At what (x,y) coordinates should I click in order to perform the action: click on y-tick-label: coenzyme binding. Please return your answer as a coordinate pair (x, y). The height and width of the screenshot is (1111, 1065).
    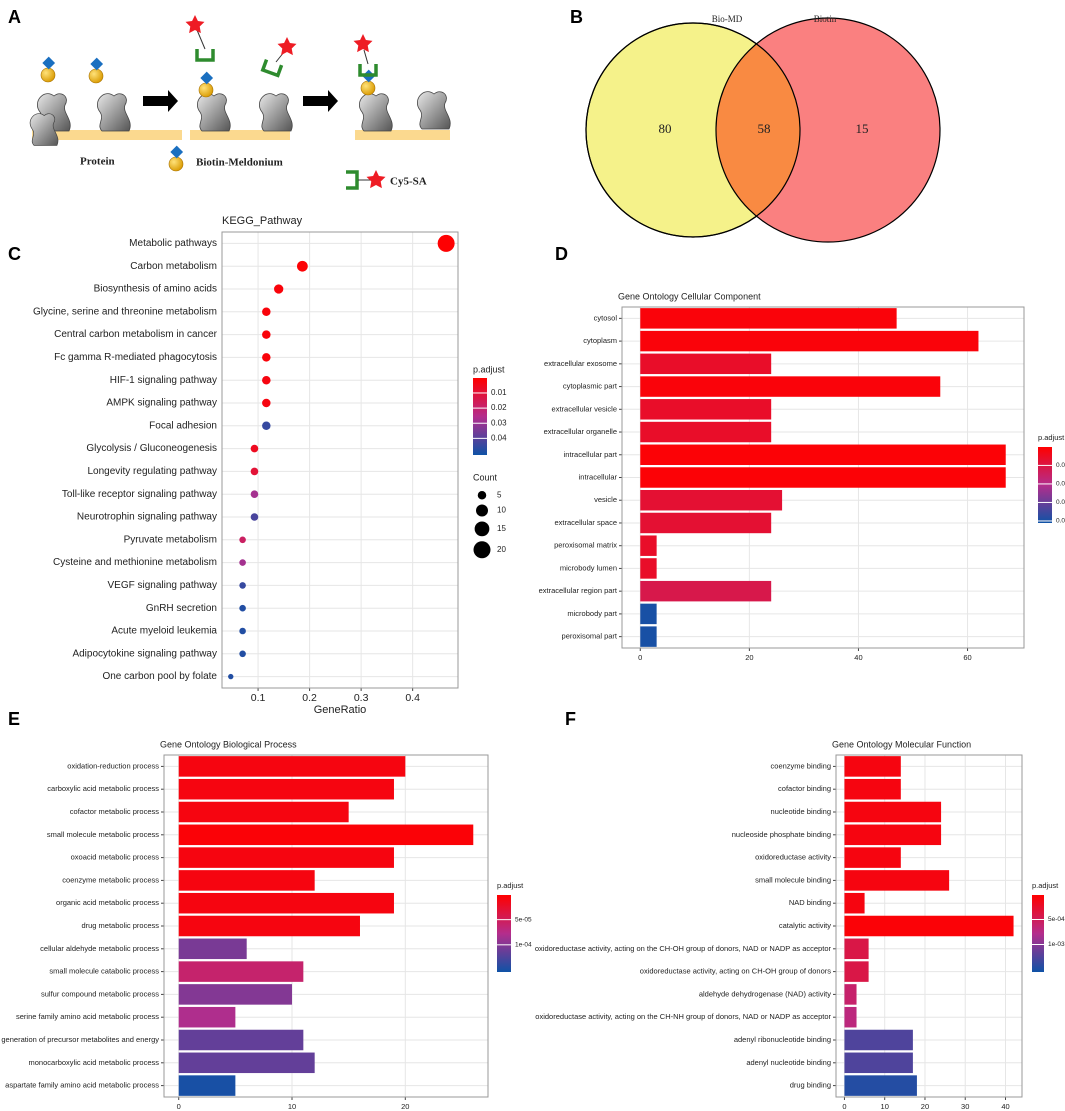
    Looking at the image, I should click on (801, 765).